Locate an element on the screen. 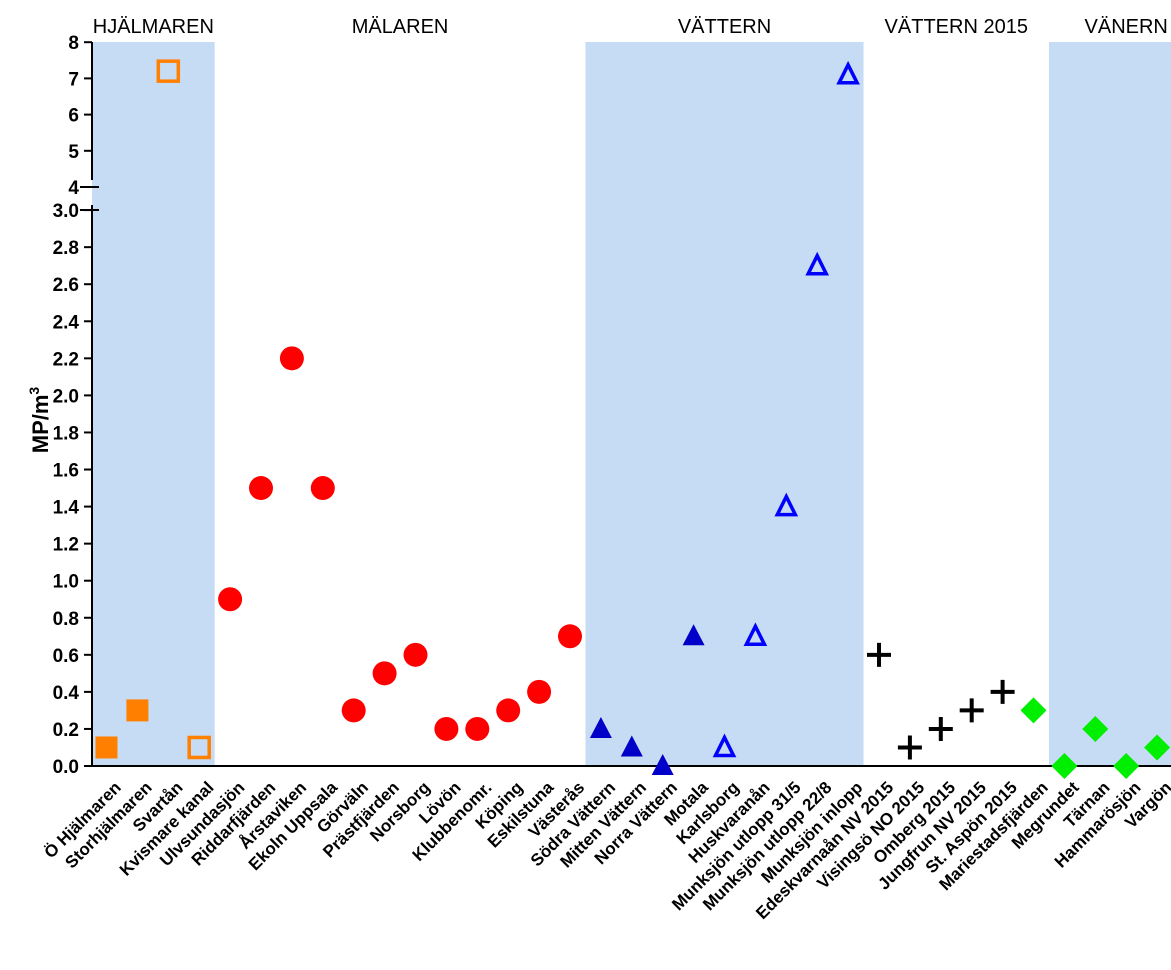 The width and height of the screenshot is (1171, 970). point-klubbenomr- is located at coordinates (477, 728).